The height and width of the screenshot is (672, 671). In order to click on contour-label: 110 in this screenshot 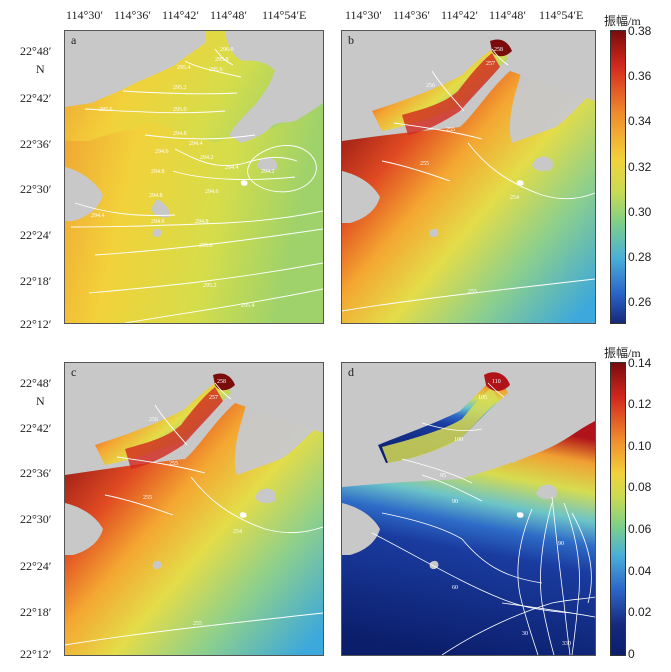, I will do `click(496, 382)`.